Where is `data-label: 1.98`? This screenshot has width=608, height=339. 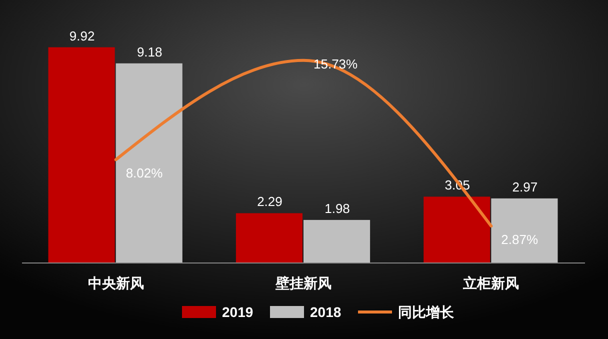 data-label: 1.98 is located at coordinates (337, 208).